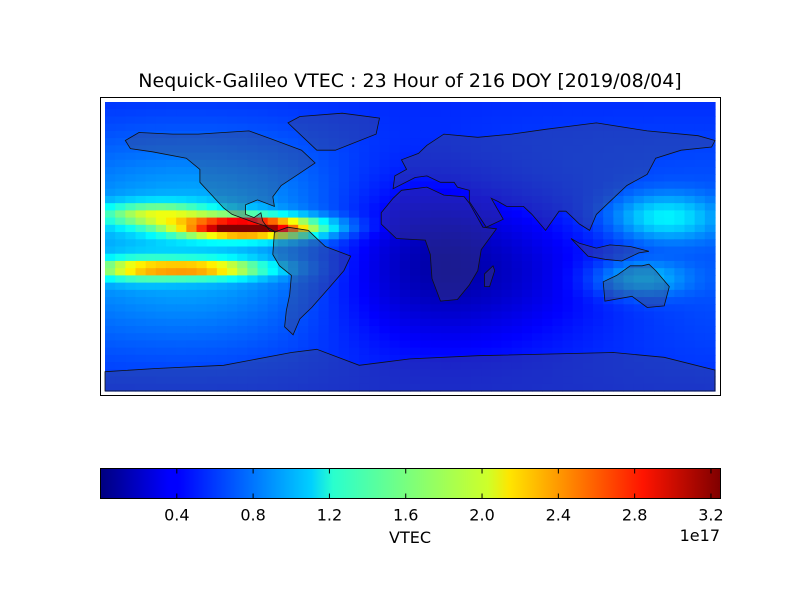 The width and height of the screenshot is (800, 600). I want to click on colorbar-tick-label: 2.4, so click(558, 515).